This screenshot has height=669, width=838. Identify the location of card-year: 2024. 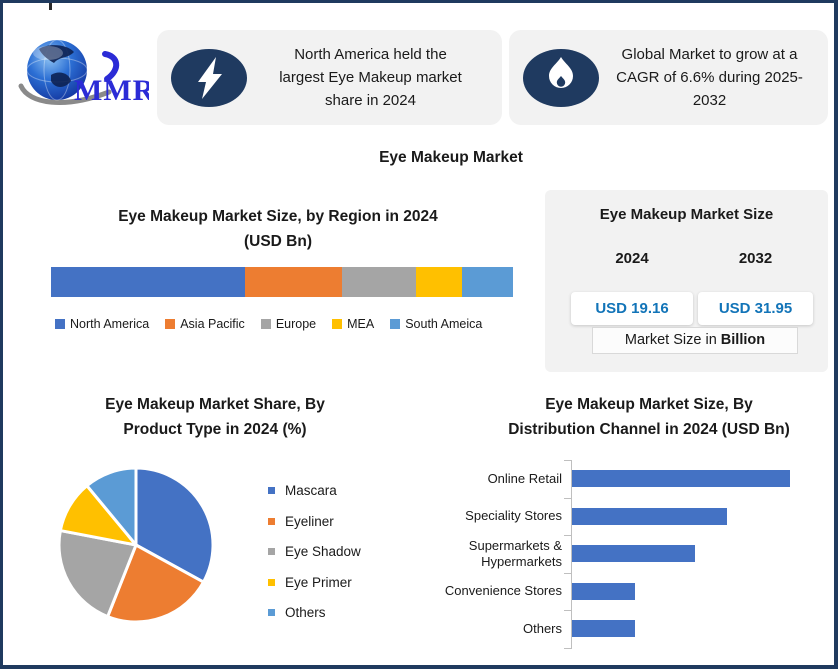
(632, 258).